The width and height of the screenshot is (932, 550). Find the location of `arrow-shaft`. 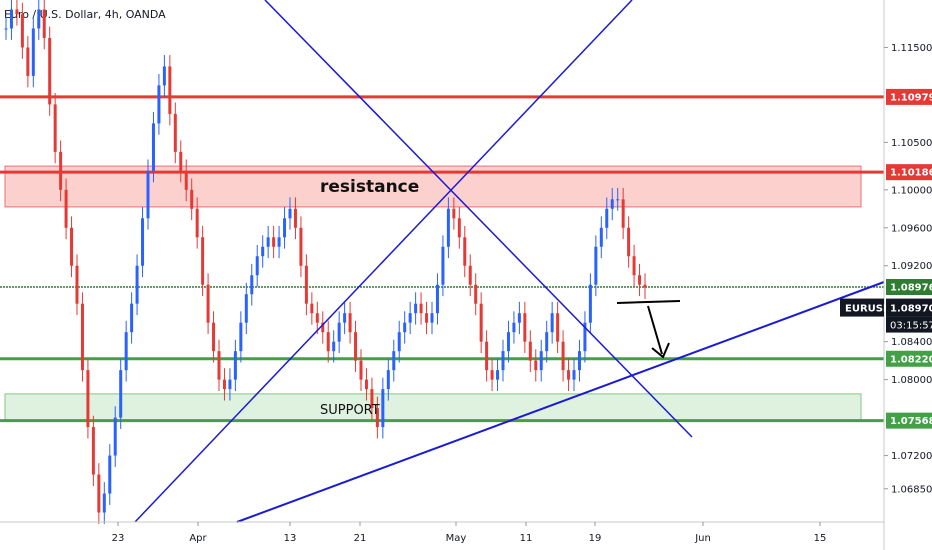

arrow-shaft is located at coordinates (655, 330).